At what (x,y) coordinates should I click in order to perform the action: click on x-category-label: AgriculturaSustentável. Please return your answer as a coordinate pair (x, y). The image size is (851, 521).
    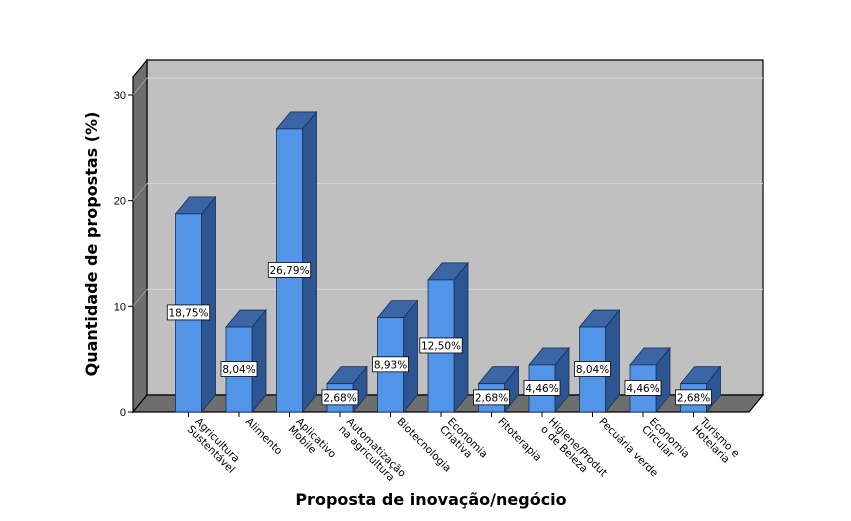
    Looking at the image, I should click on (215, 446).